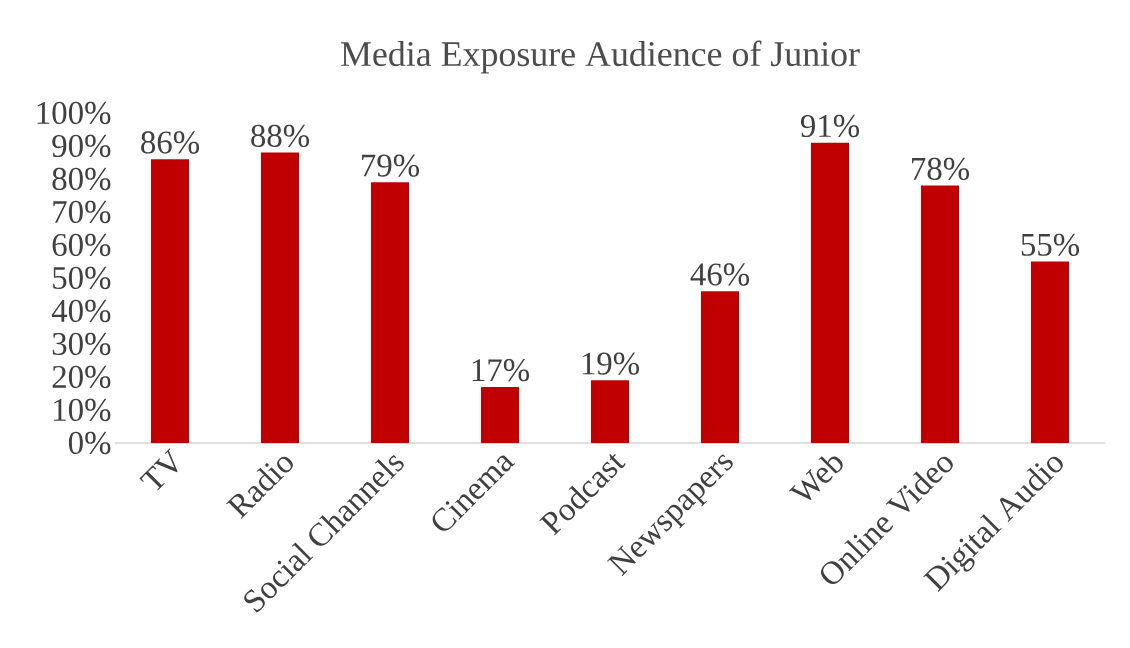  Describe the element at coordinates (815, 478) in the screenshot. I see `x-tick-label: Web` at that location.